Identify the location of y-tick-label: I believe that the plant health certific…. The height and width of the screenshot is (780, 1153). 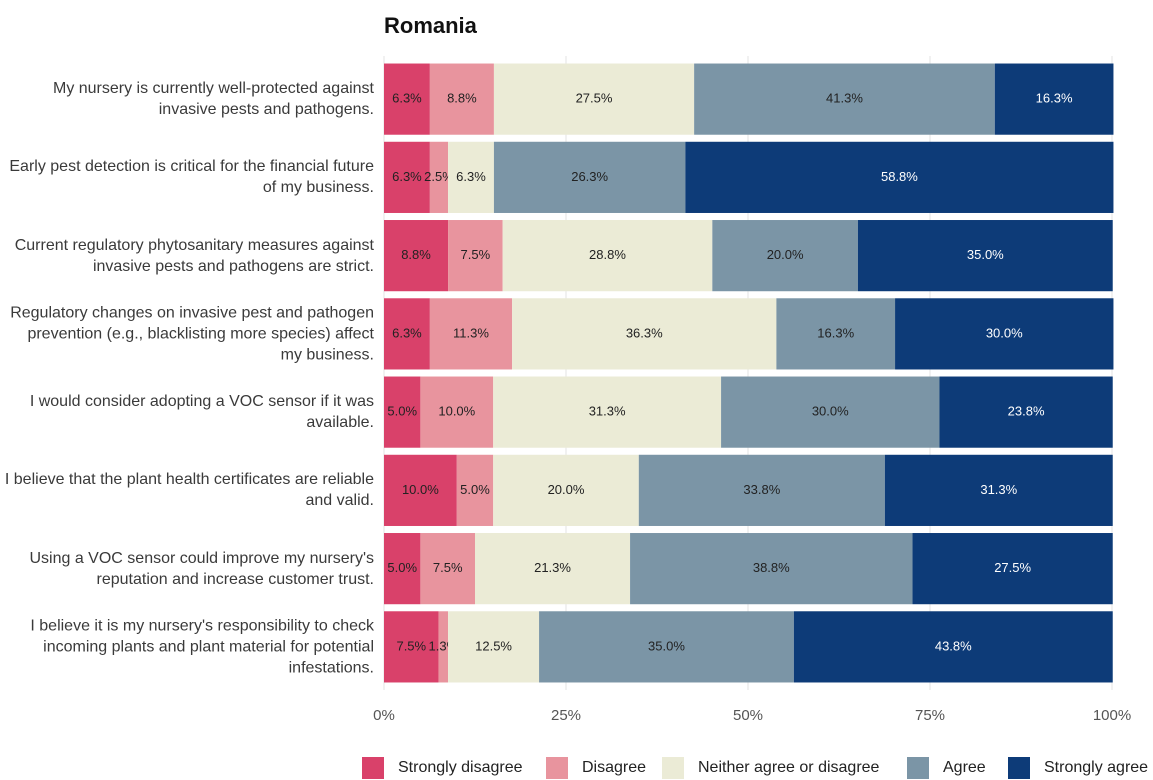
(189, 490).